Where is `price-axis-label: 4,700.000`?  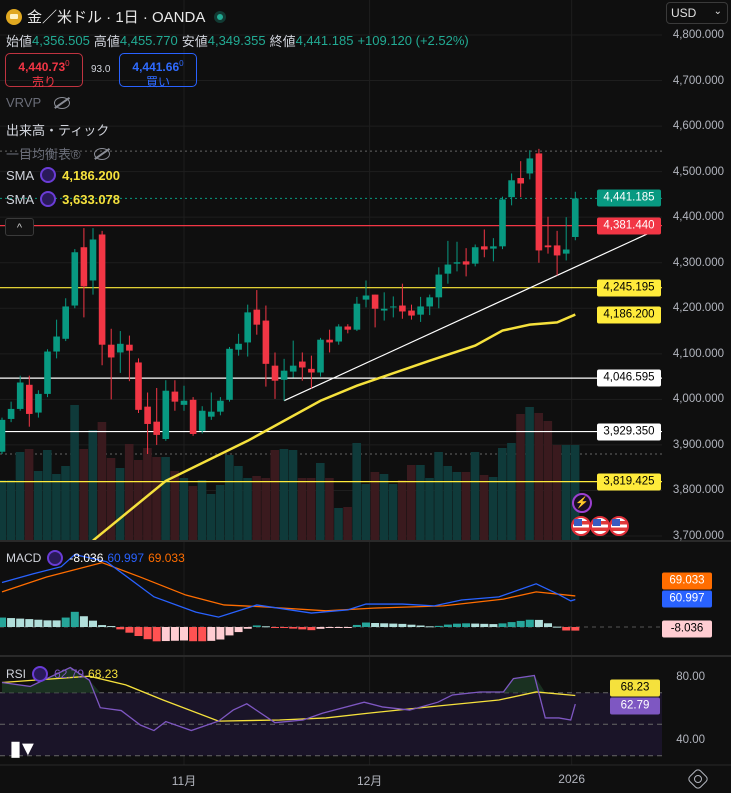 price-axis-label: 4,700.000 is located at coordinates (698, 80).